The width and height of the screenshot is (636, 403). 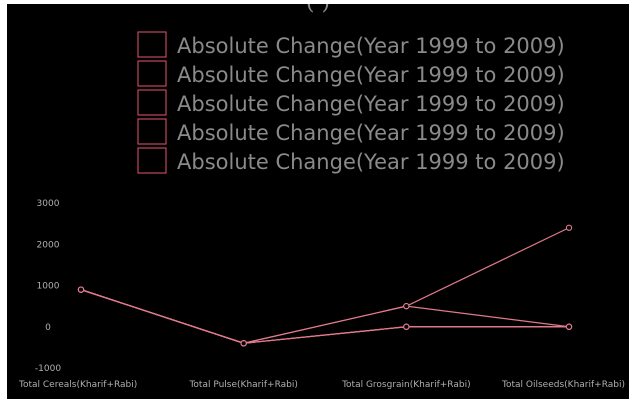 I want to click on x-tick-label: Total Grosgrain(Kharif+Rabi), so click(x=406, y=385).